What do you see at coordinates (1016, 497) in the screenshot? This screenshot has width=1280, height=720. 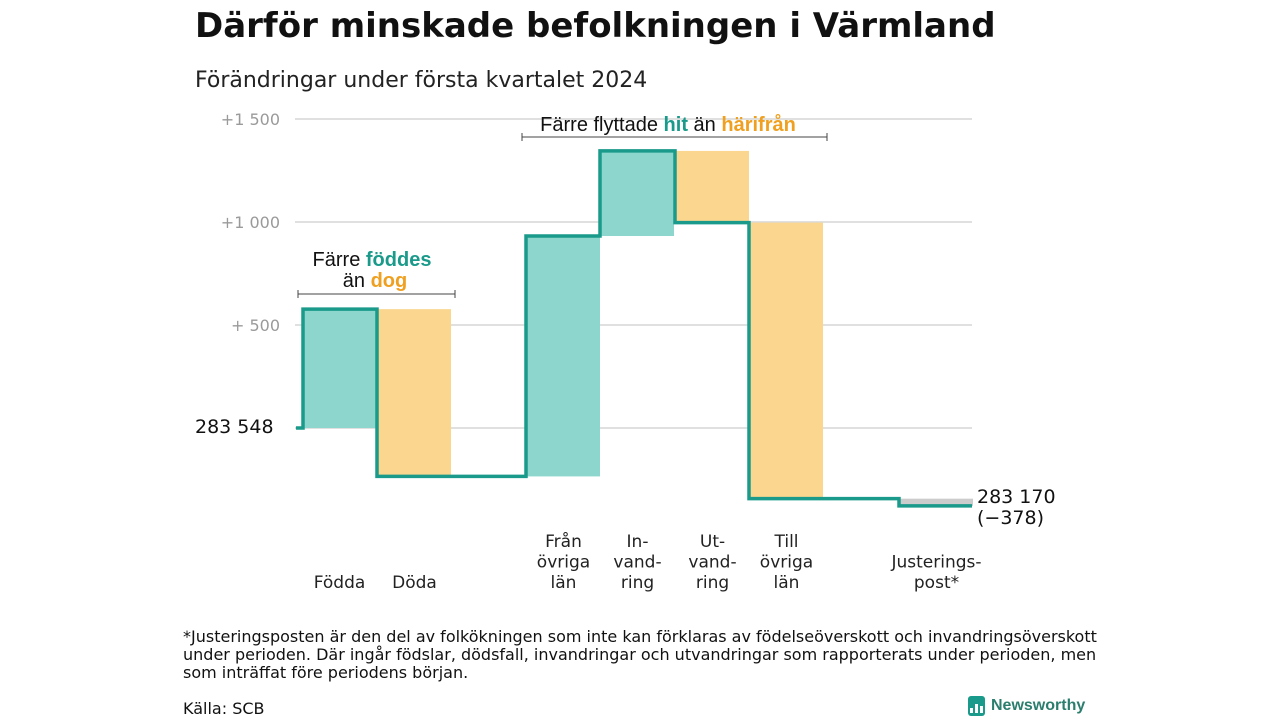 I see `end-value-label: 283 170` at bounding box center [1016, 497].